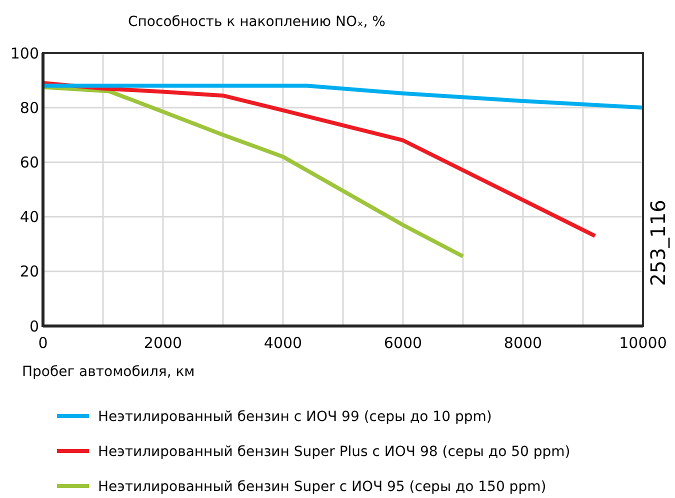 This screenshot has width=675, height=498. What do you see at coordinates (29, 271) in the screenshot?
I see `y-tick-label: 20` at bounding box center [29, 271].